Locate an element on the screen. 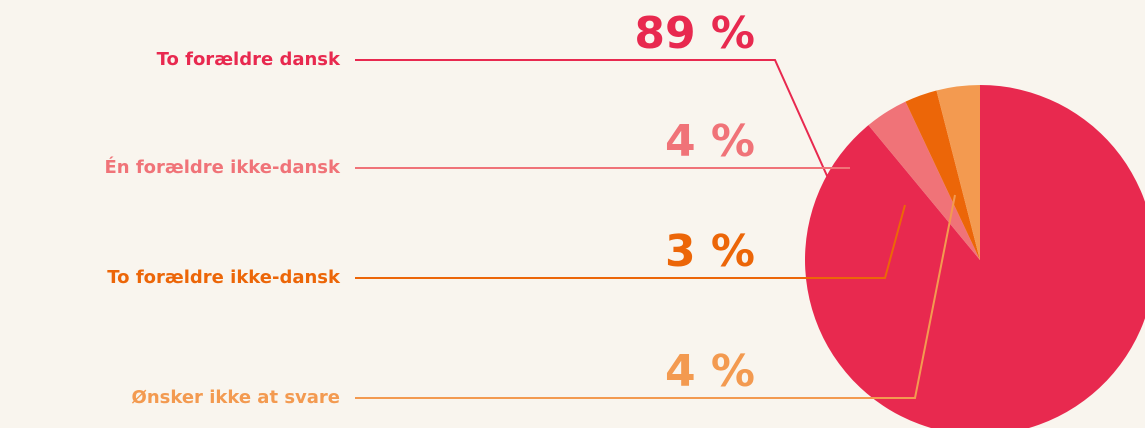 This screenshot has width=1145, height=428. value-label: 3 % is located at coordinates (710, 251).